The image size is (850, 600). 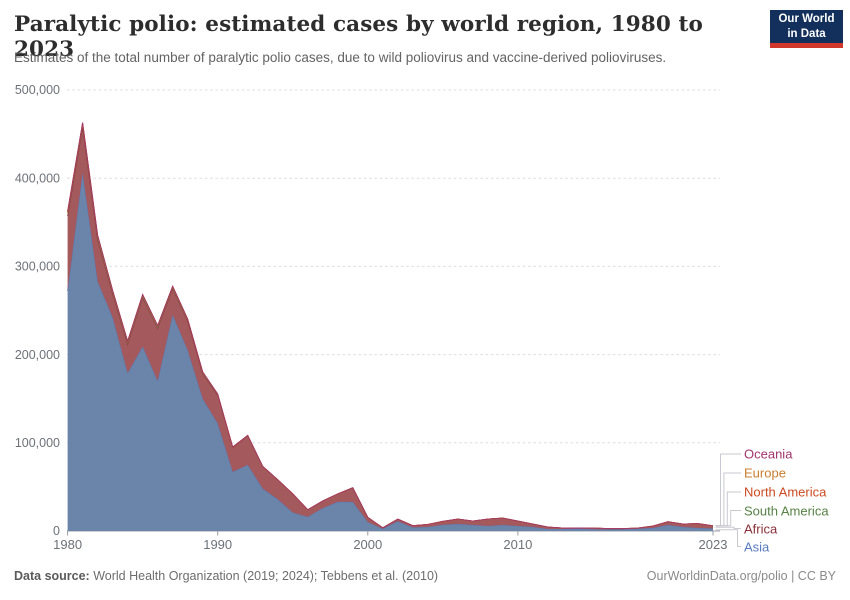 What do you see at coordinates (728, 509) in the screenshot?
I see `legend-connector-north_america` at bounding box center [728, 509].